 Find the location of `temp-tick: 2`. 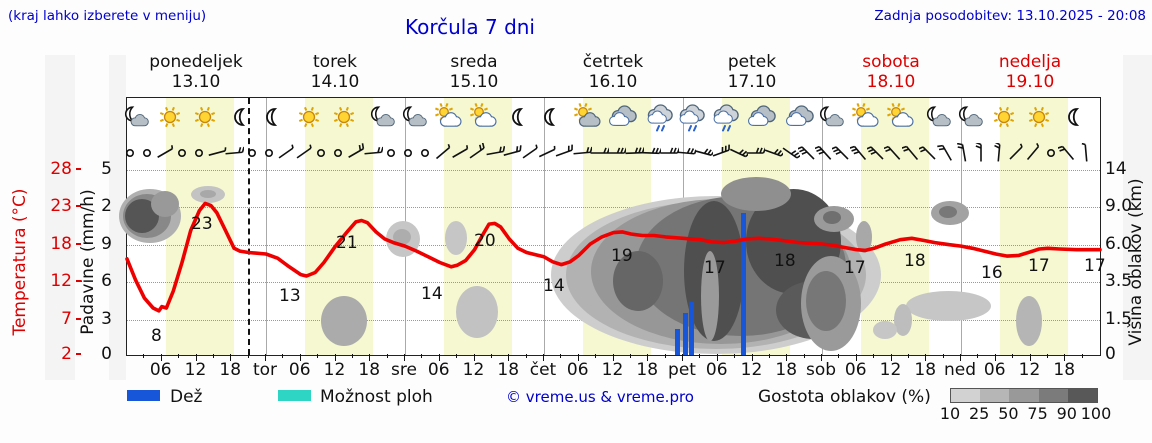

temp-tick: 2 is located at coordinates (66, 354).